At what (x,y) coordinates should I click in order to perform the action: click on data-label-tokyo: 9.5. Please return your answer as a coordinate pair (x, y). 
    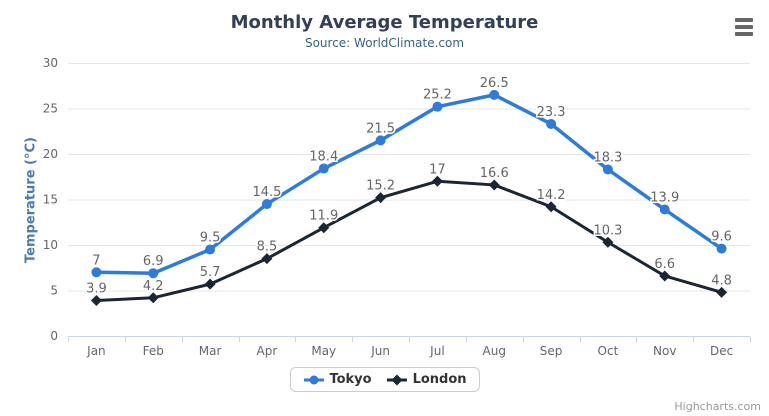
    Looking at the image, I should click on (210, 238).